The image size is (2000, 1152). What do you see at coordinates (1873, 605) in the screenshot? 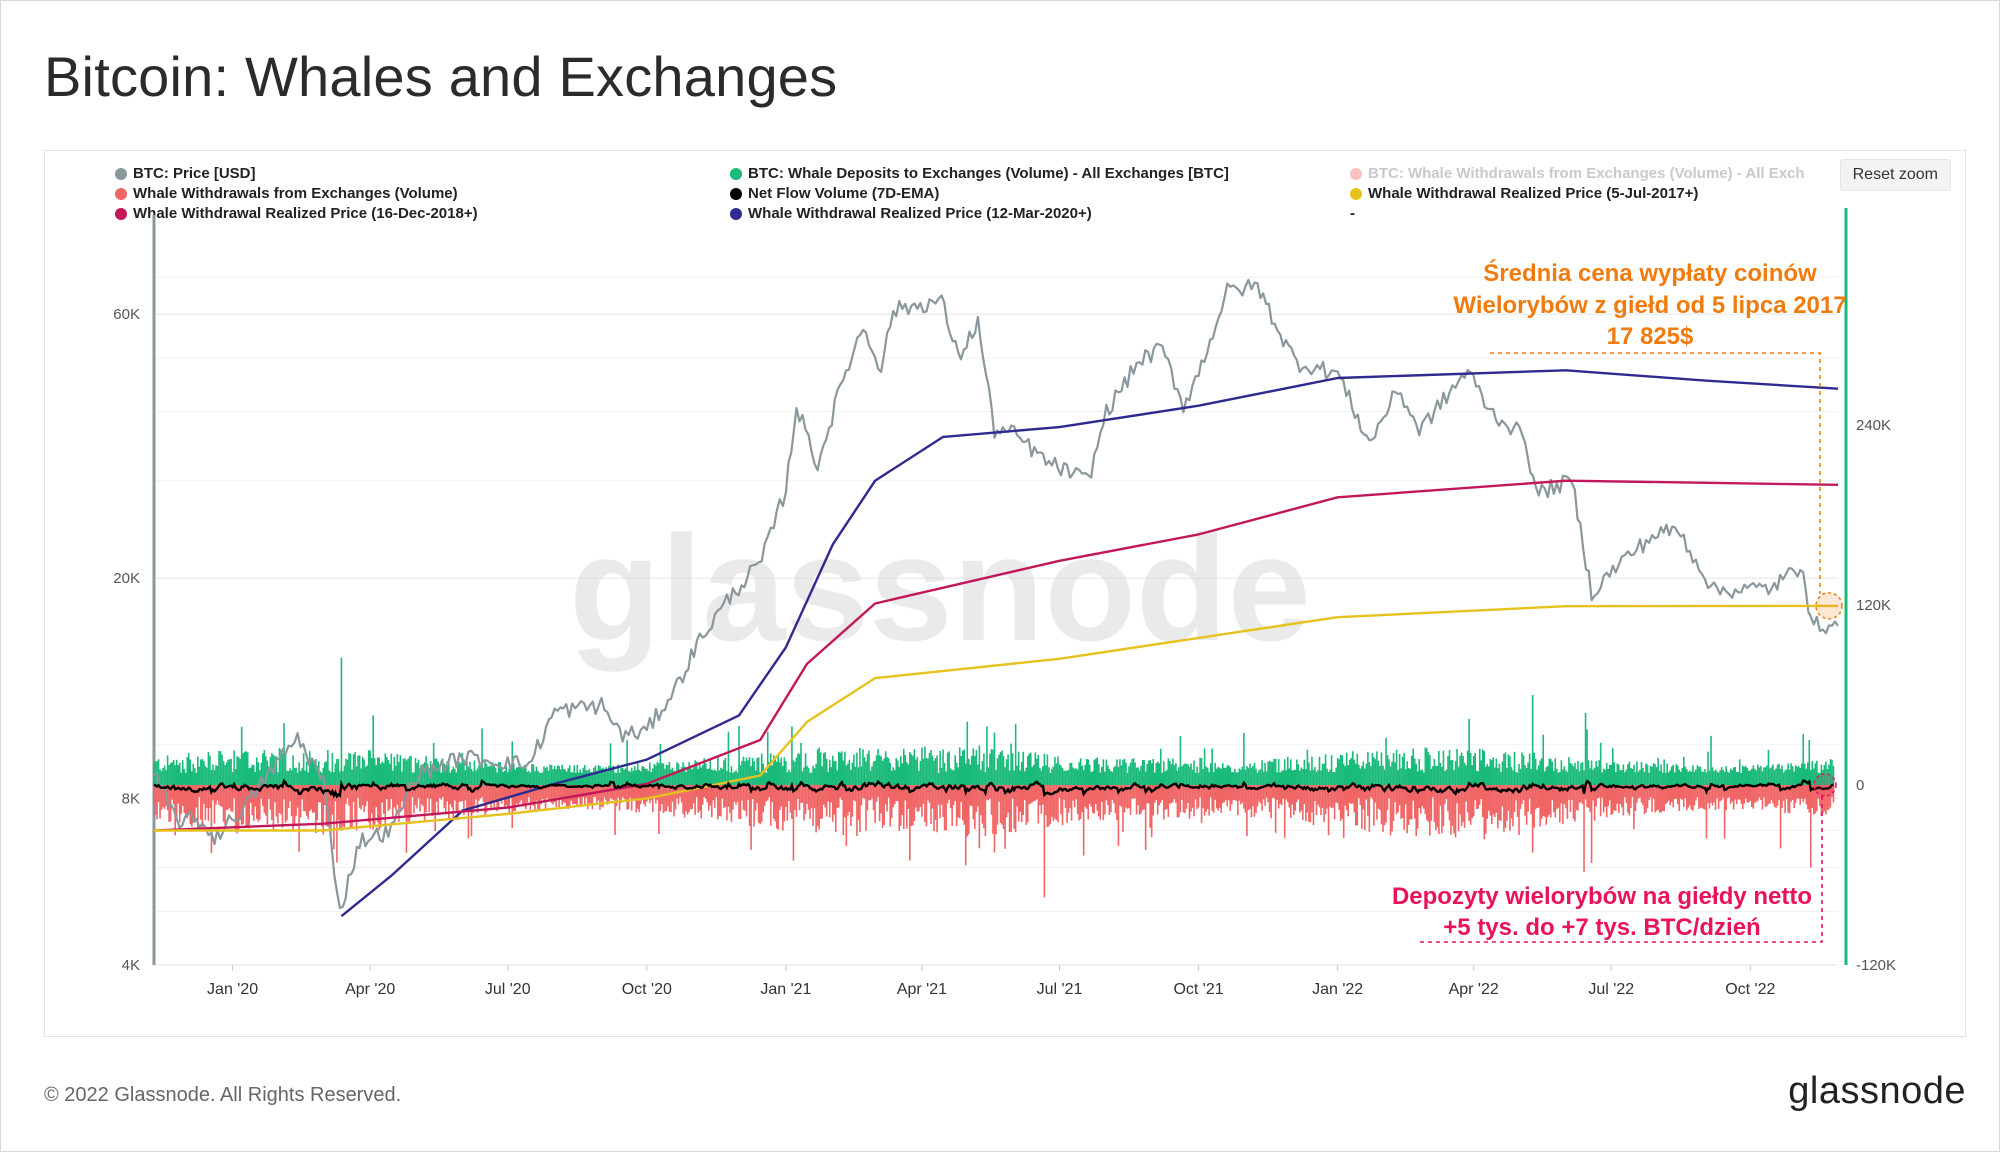
I see `y-right-tick-label: 120K` at bounding box center [1873, 605].